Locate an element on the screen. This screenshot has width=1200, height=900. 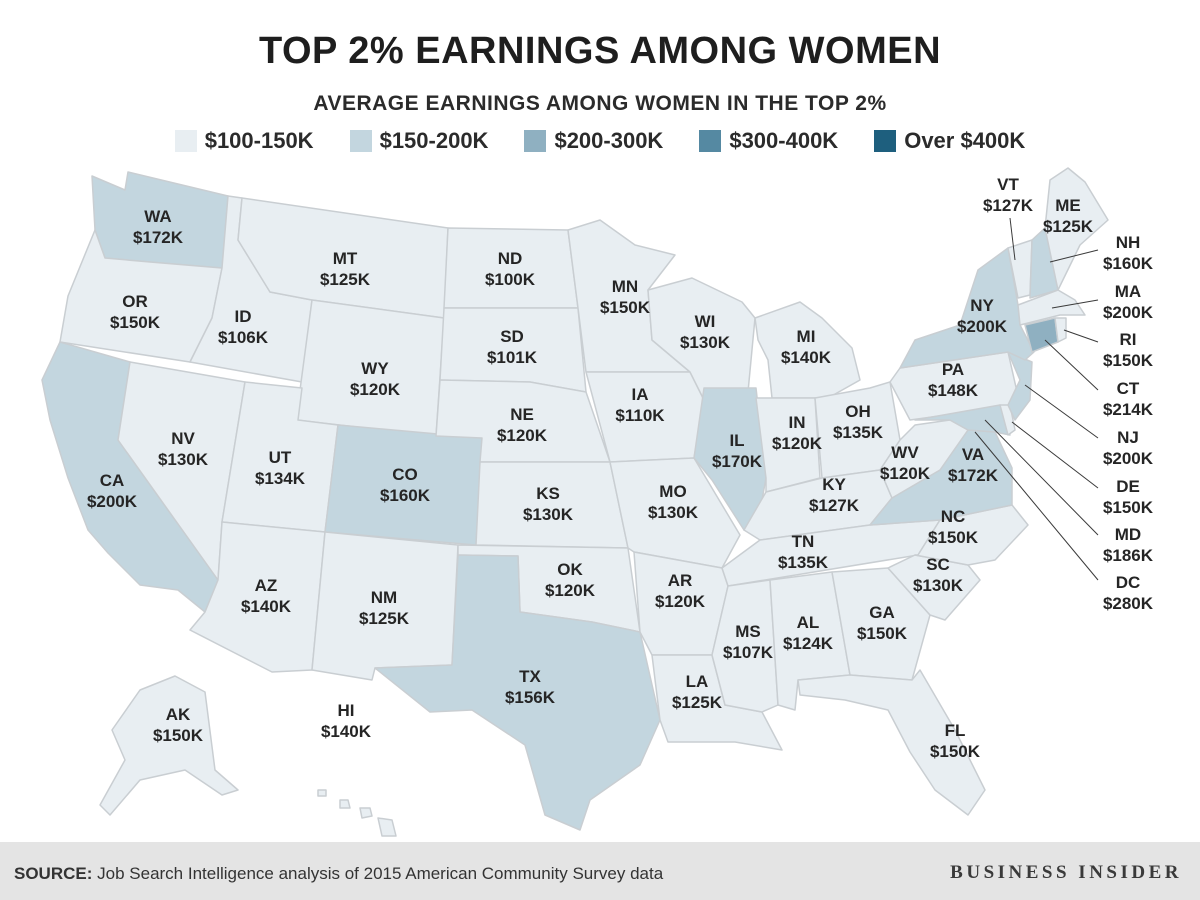
value-ct: $214K is located at coordinates (1128, 409).